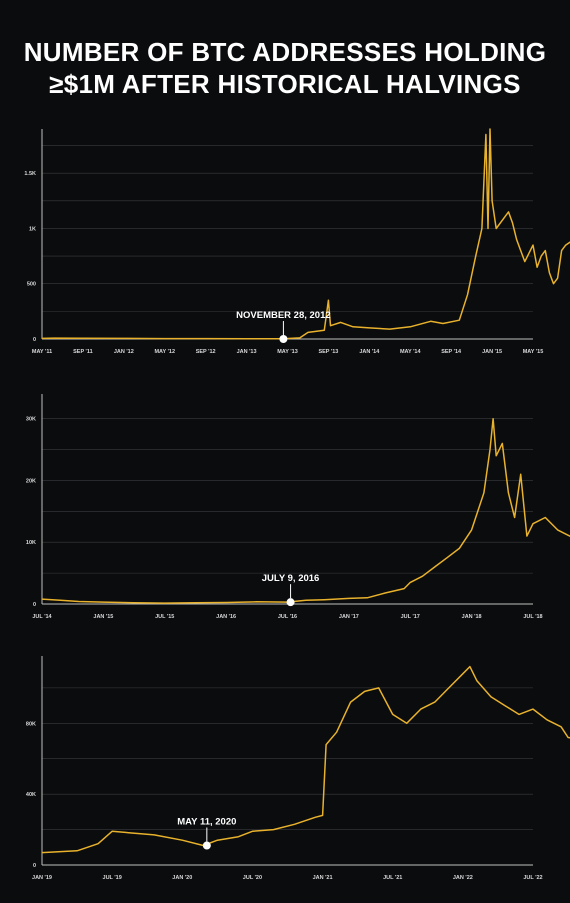  Describe the element at coordinates (182, 878) in the screenshot. I see `x-tick-label: JAN '20` at that location.